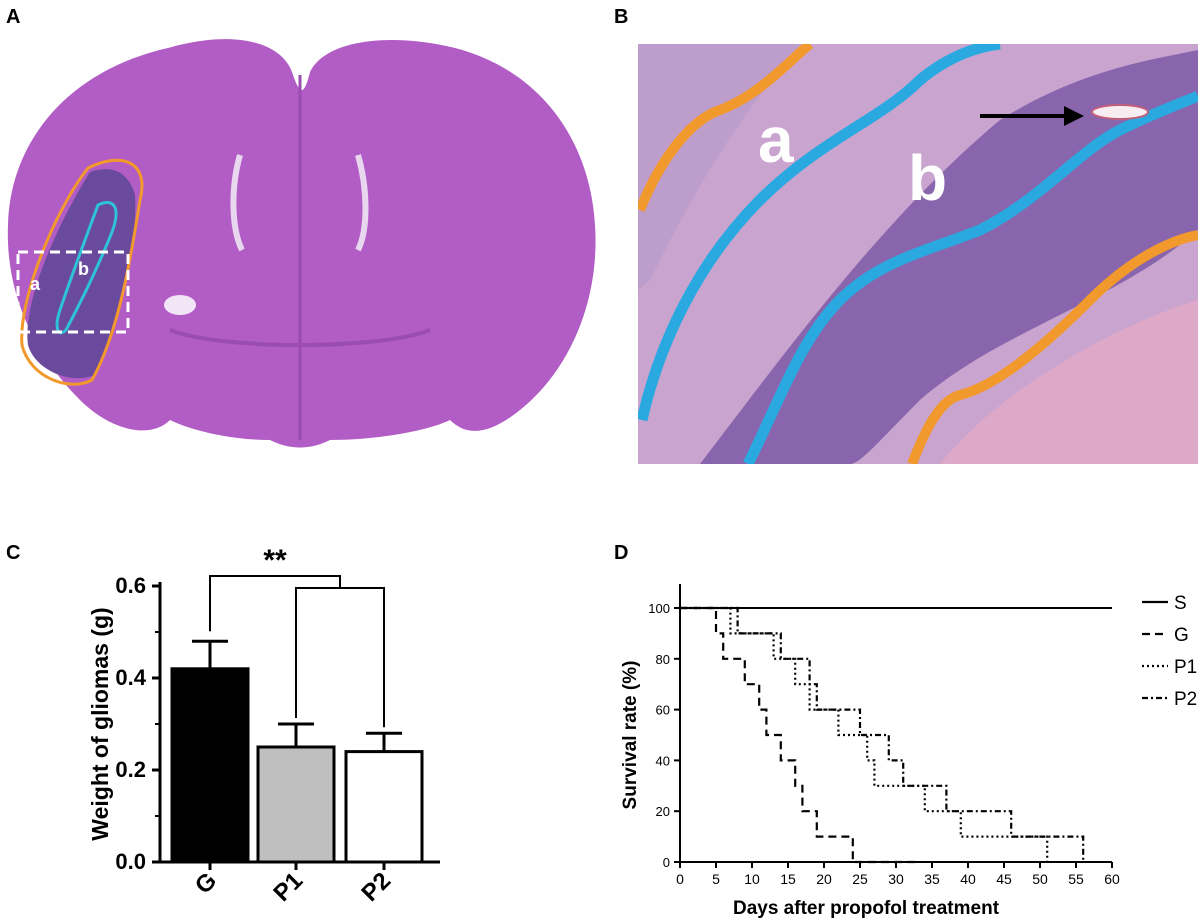 The image size is (1200, 922). Describe the element at coordinates (927, 178) in the screenshot. I see `histology-region-b-label: b` at that location.